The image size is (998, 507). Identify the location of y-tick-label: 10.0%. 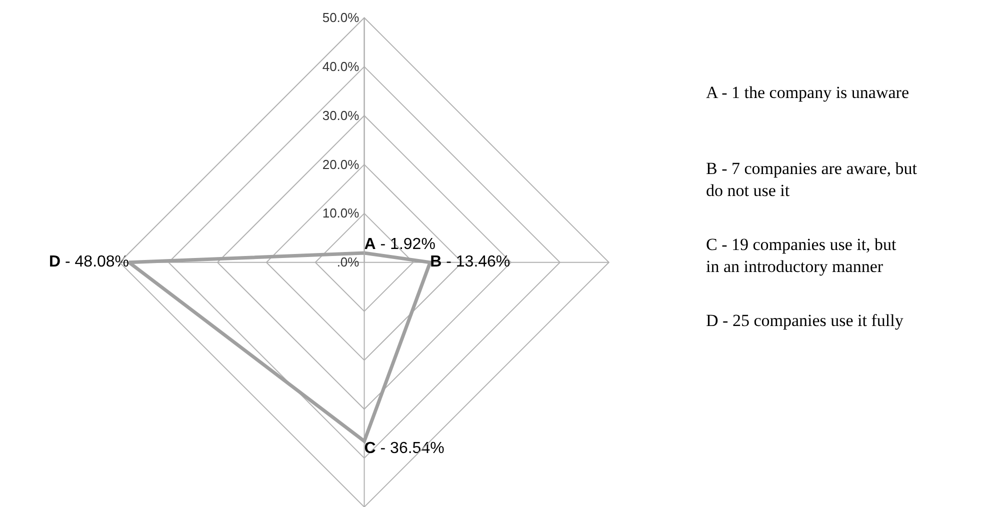
(341, 213).